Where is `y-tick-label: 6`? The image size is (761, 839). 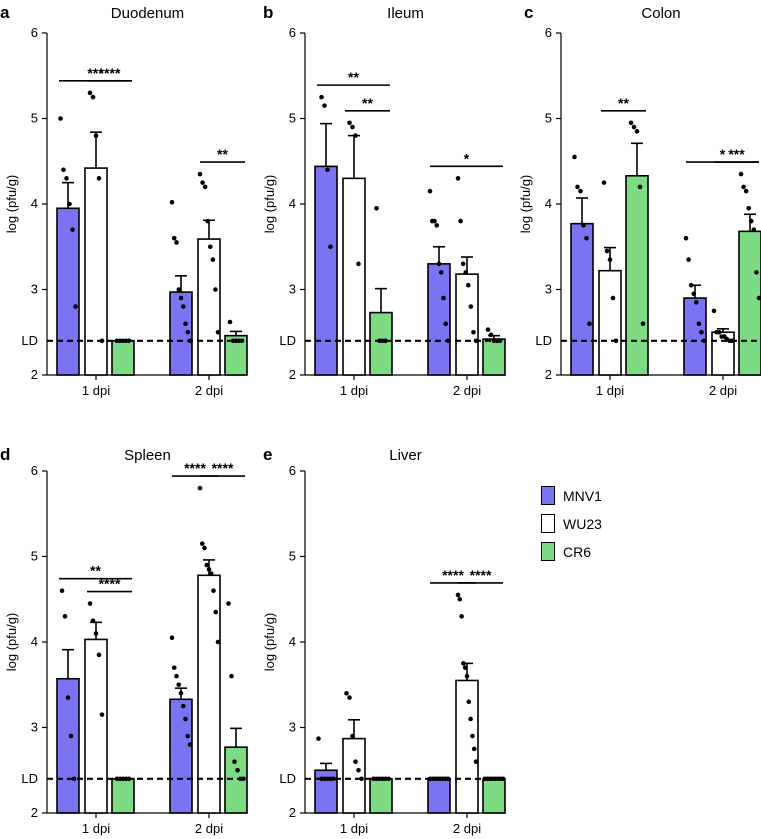
y-tick-label: 6 is located at coordinates (292, 32).